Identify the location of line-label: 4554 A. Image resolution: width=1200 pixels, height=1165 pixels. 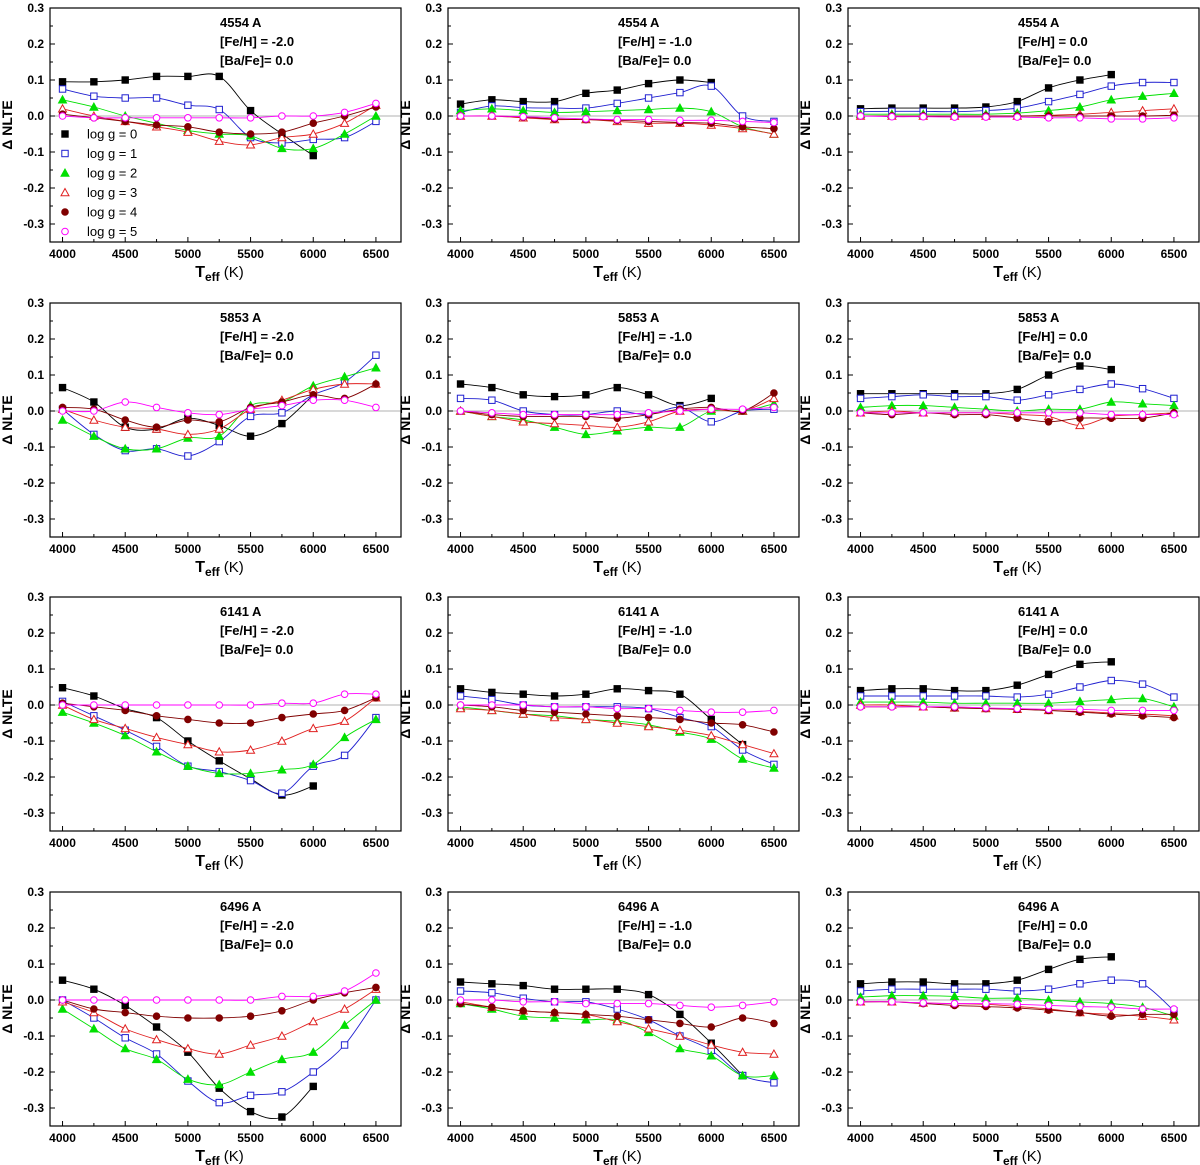
(241, 22).